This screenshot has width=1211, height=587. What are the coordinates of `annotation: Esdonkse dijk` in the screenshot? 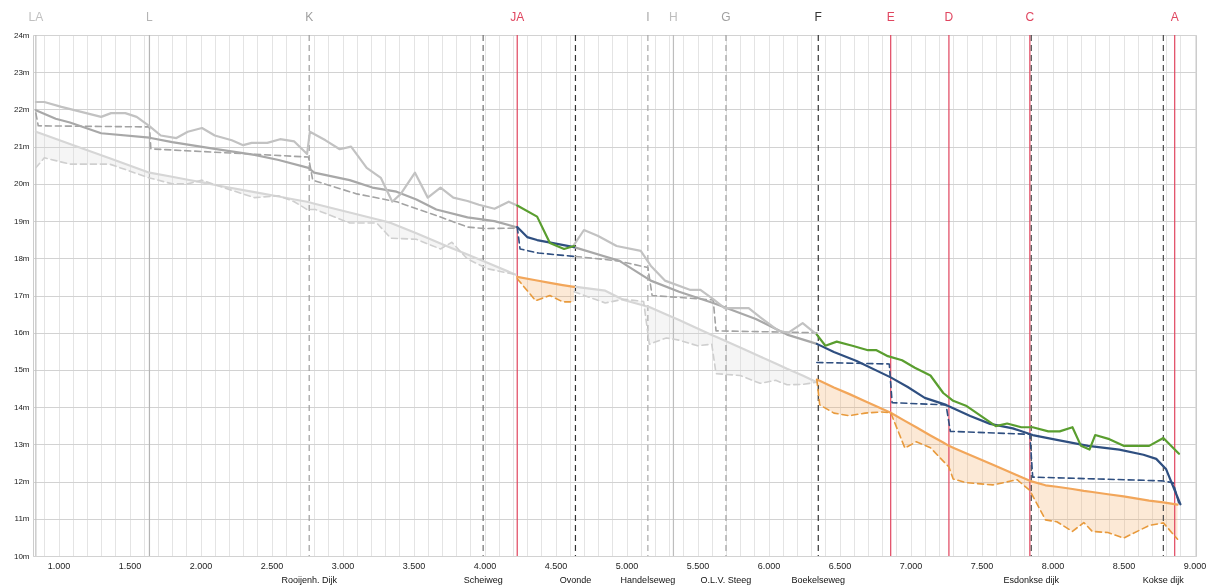 It's located at (1031, 580).